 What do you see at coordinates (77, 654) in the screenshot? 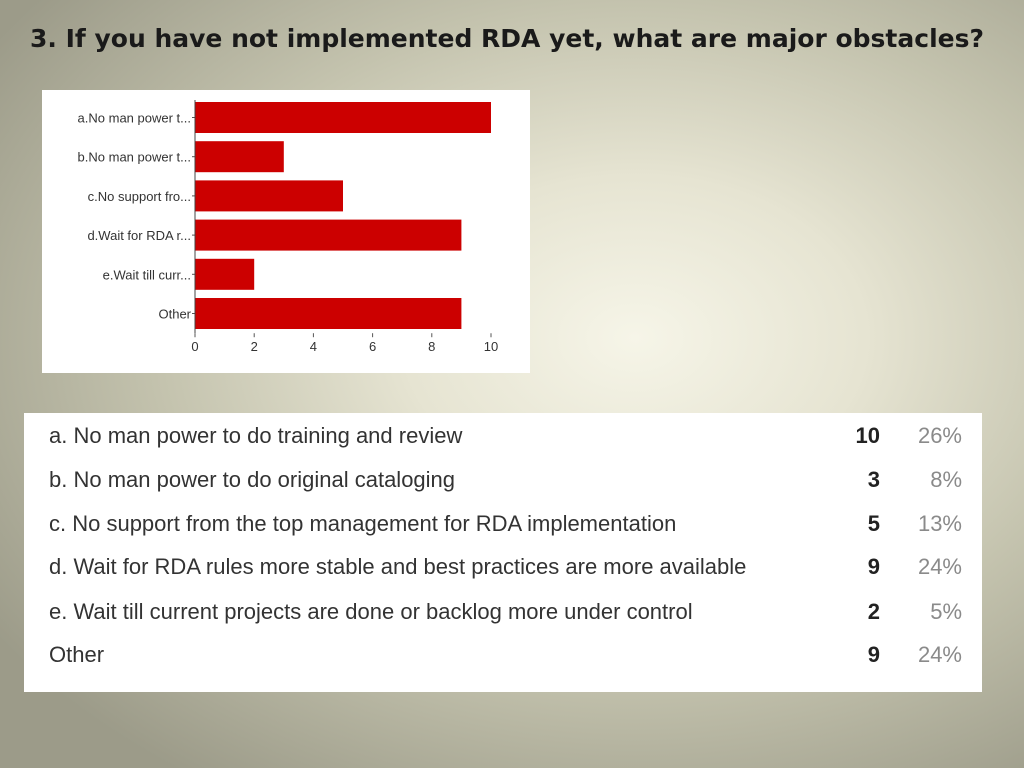
I see `row-label: Other` at bounding box center [77, 654].